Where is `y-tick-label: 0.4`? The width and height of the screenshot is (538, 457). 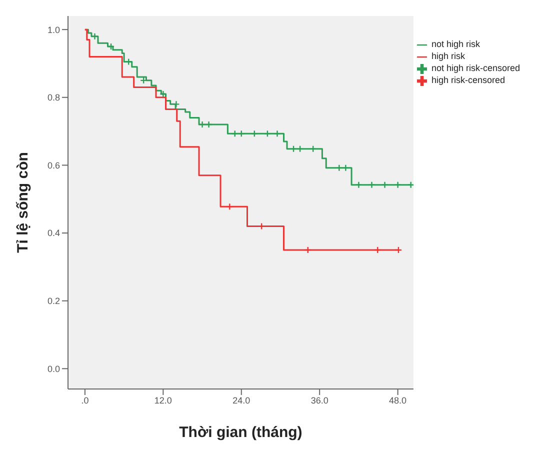 y-tick-label: 0.4 is located at coordinates (53, 233).